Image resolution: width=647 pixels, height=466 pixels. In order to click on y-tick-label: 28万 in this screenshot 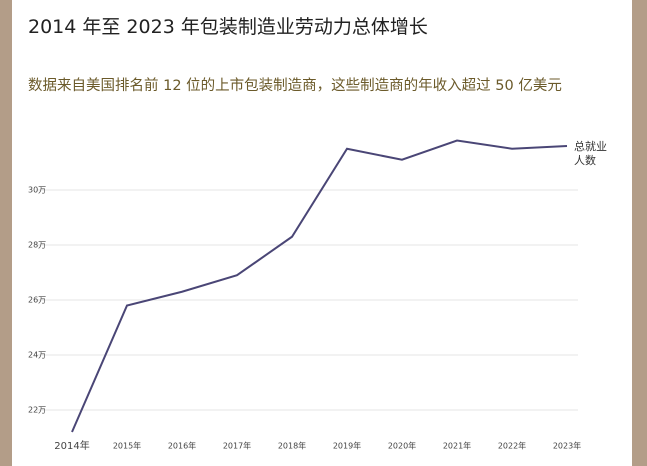, I will do `click(37, 245)`.